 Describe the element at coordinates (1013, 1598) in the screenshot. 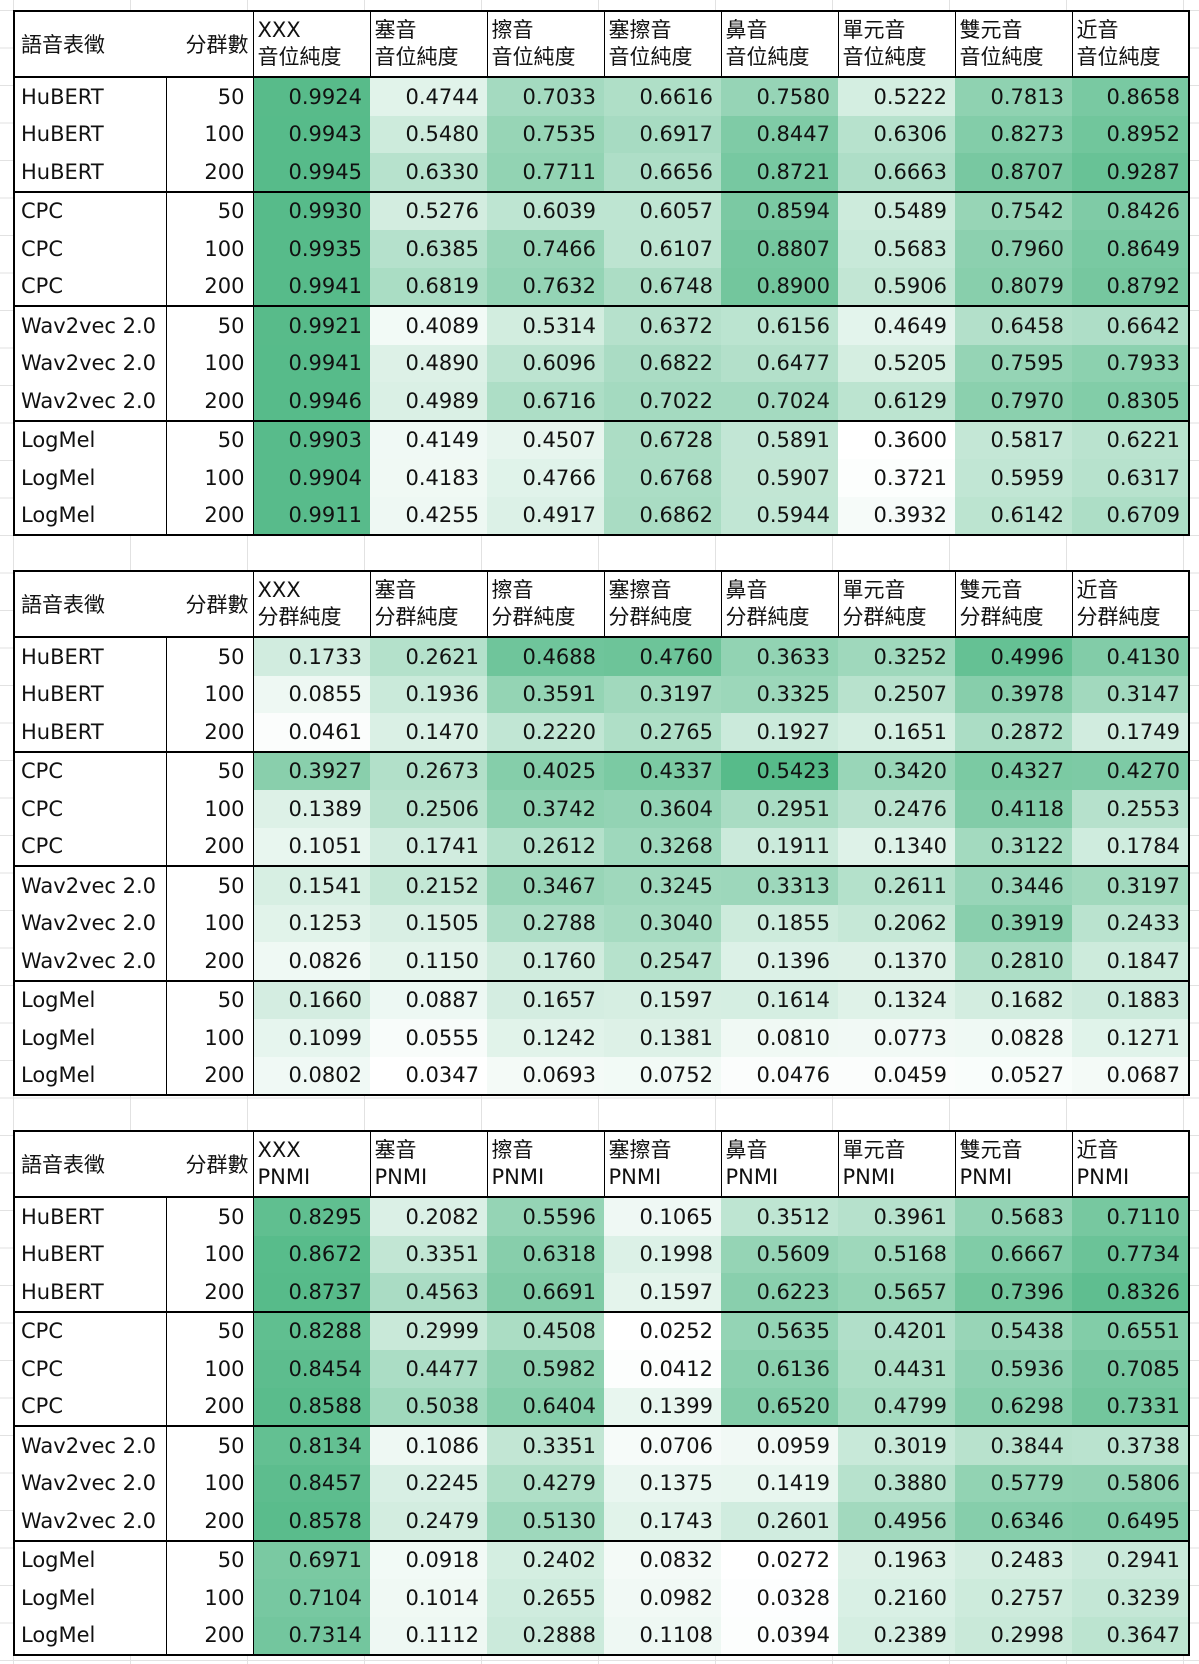

I see `value-cell: 0.2757` at that location.